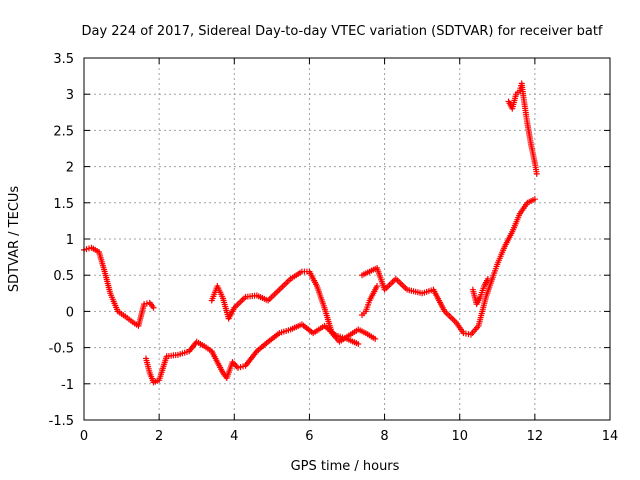  Describe the element at coordinates (61, 349) in the screenshot. I see `y-tick-label: -0.5` at that location.